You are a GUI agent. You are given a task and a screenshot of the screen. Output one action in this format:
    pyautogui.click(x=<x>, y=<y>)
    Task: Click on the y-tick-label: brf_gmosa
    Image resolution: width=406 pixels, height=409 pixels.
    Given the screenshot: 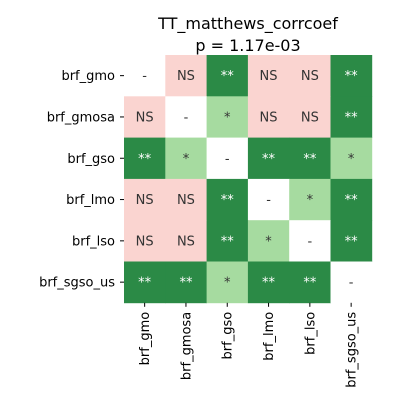 What is the action you would take?
    pyautogui.click(x=81, y=117)
    